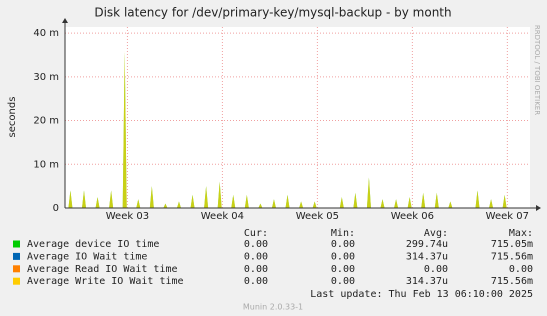 The height and width of the screenshot is (316, 547). I want to click on y-tick-label: 20 m, so click(46, 121).